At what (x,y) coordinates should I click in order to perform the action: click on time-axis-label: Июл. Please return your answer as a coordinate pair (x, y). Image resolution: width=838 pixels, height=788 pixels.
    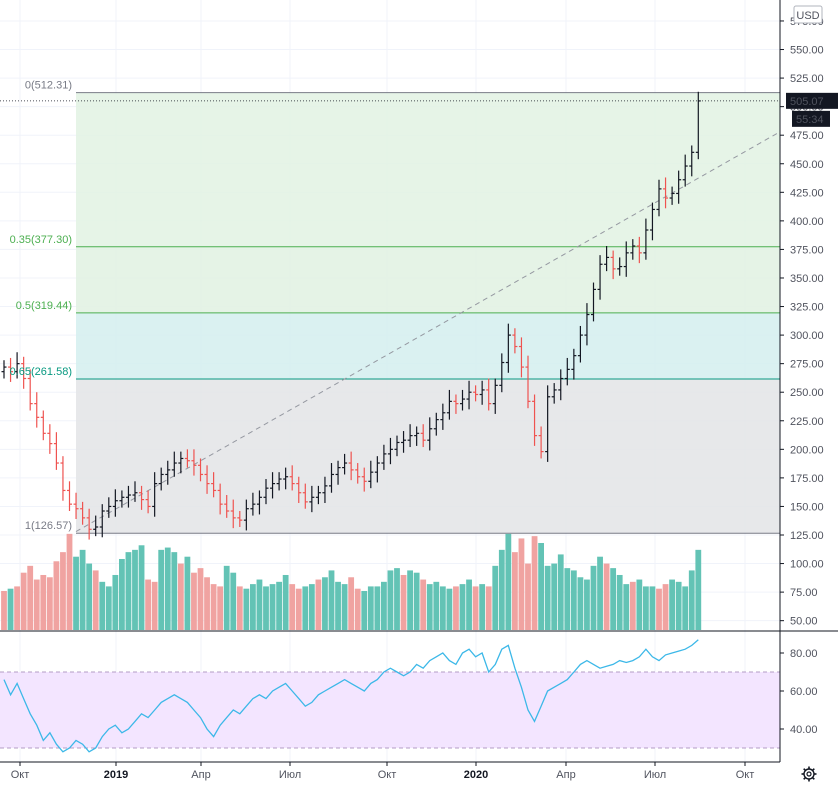
    Looking at the image, I should click on (655, 775).